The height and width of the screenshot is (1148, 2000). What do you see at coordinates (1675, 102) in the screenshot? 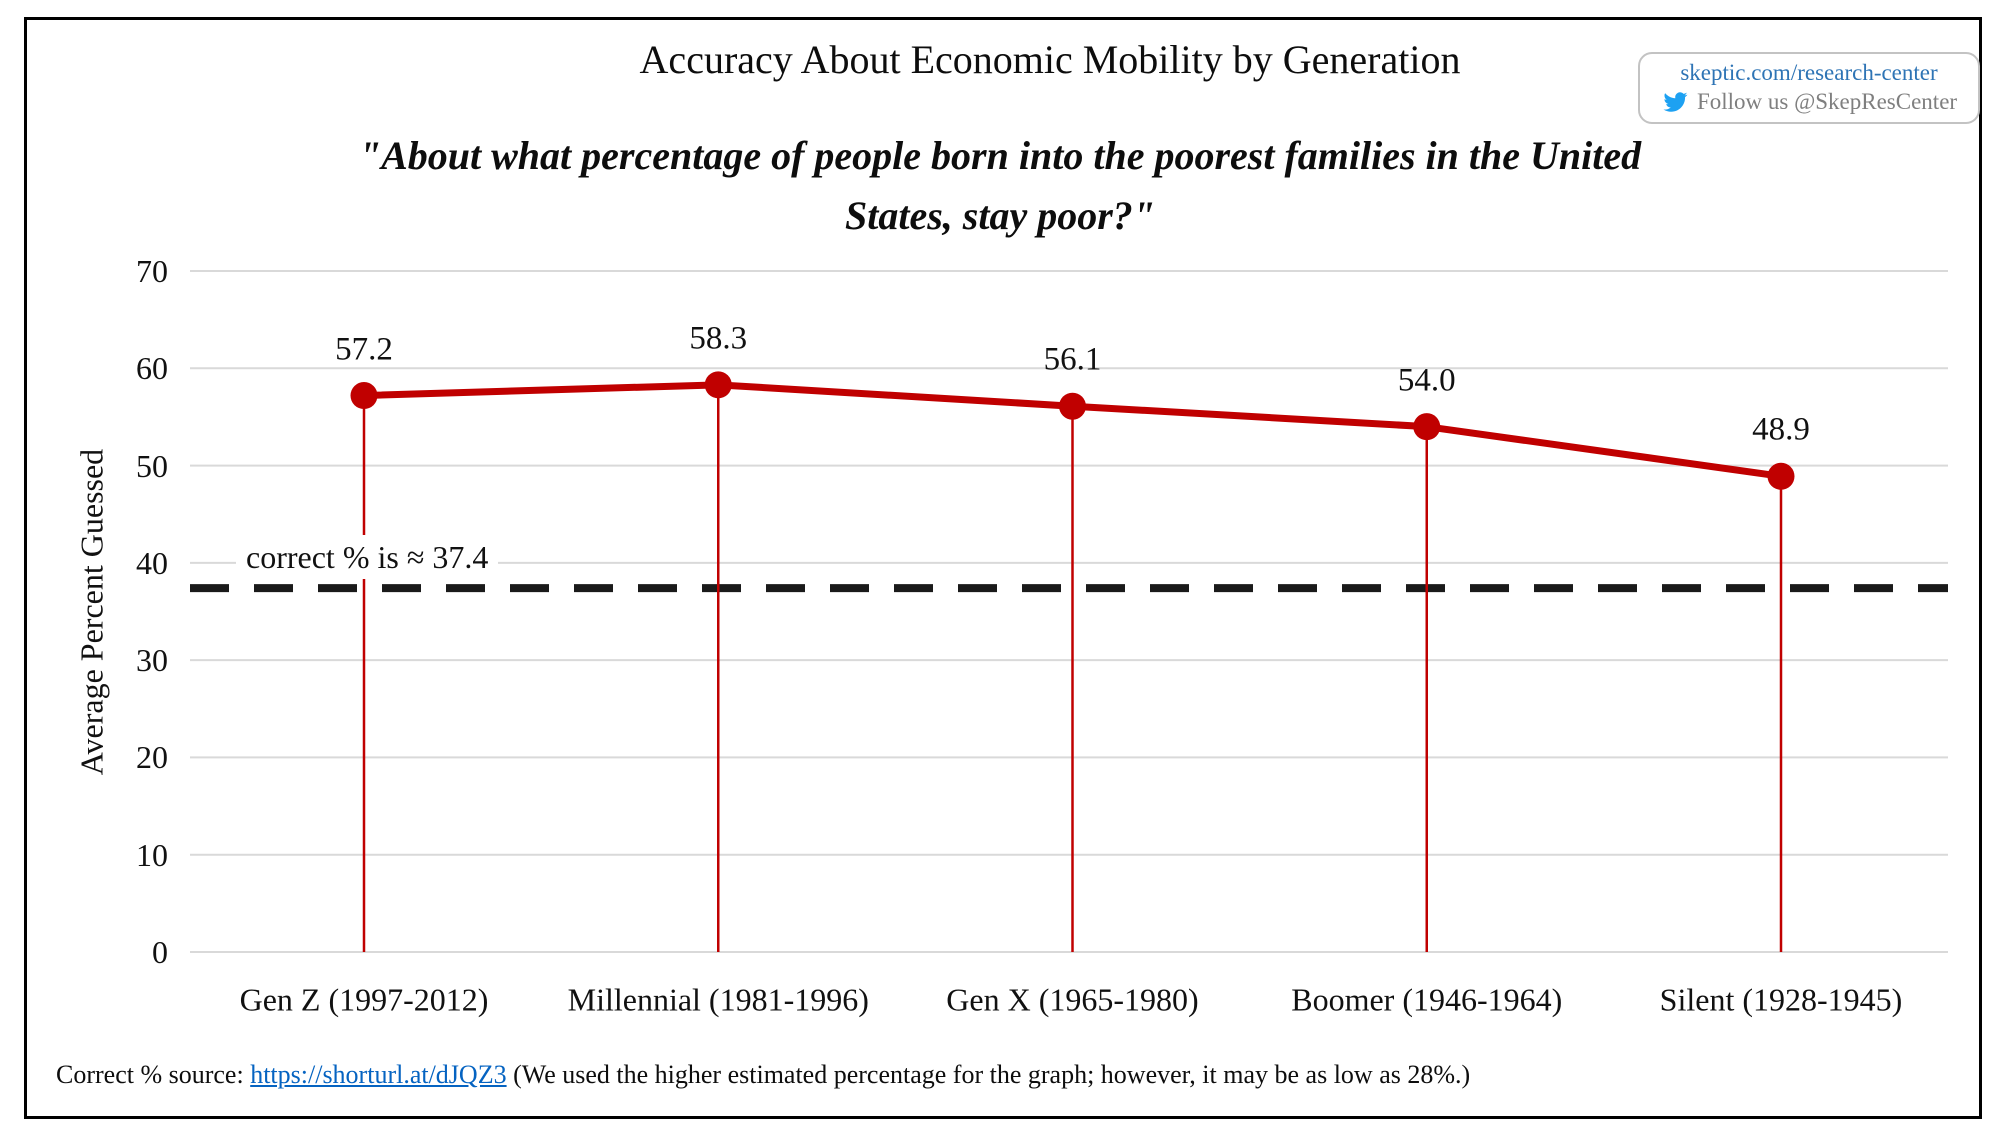
I see `twitter-bird-icon` at bounding box center [1675, 102].